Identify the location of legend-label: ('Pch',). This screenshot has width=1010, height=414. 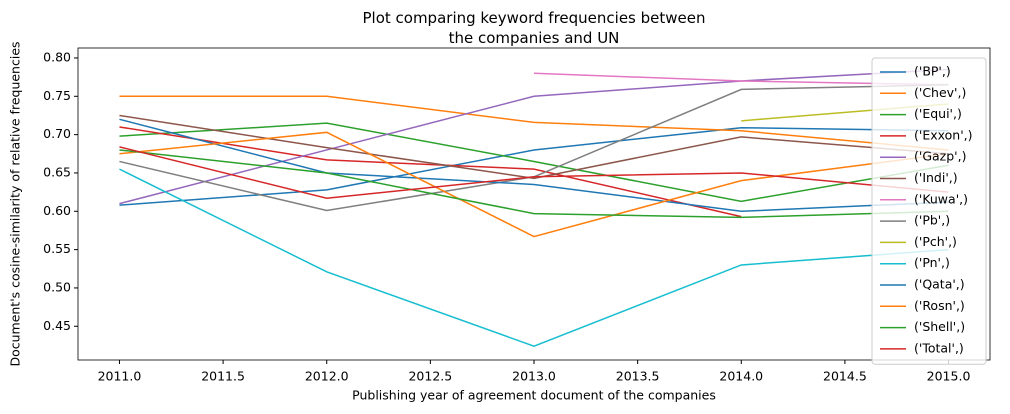
(935, 241).